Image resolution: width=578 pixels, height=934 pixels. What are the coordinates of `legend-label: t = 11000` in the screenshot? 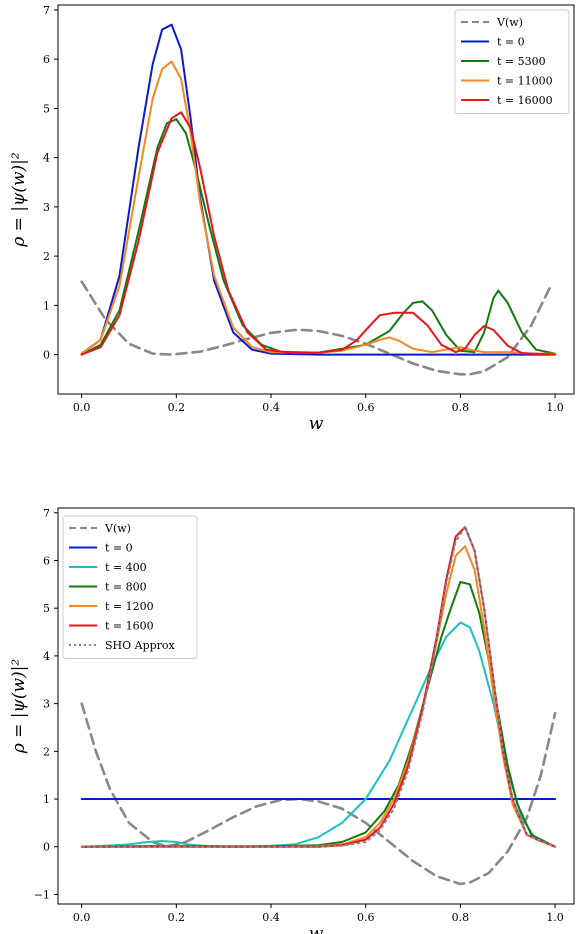 It's located at (525, 81).